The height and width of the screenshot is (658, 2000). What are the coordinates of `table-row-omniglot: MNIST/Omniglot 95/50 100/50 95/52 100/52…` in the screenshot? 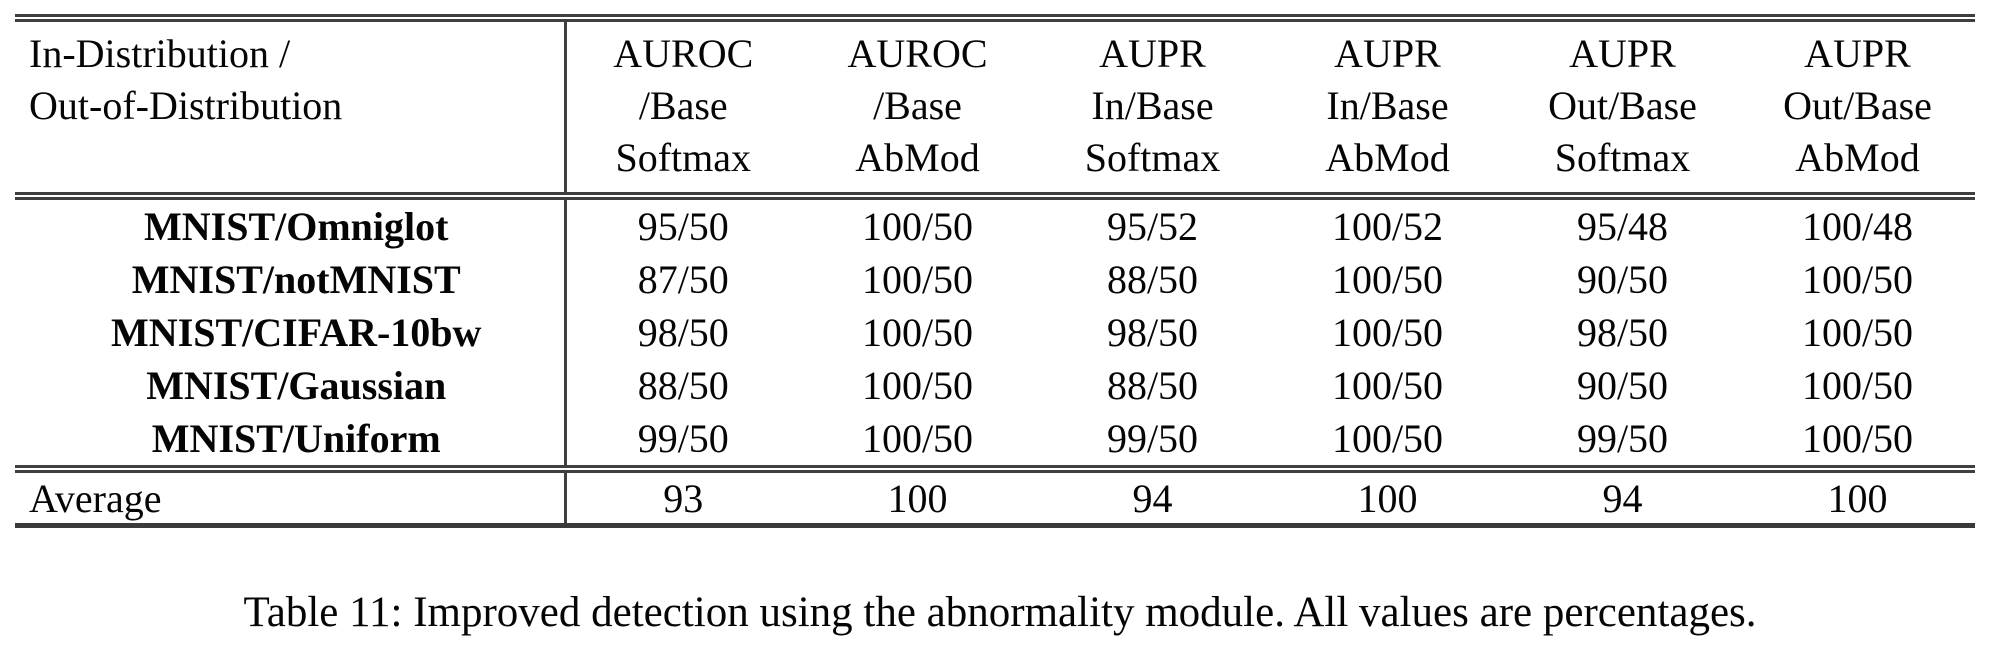 It's located at (995, 224).